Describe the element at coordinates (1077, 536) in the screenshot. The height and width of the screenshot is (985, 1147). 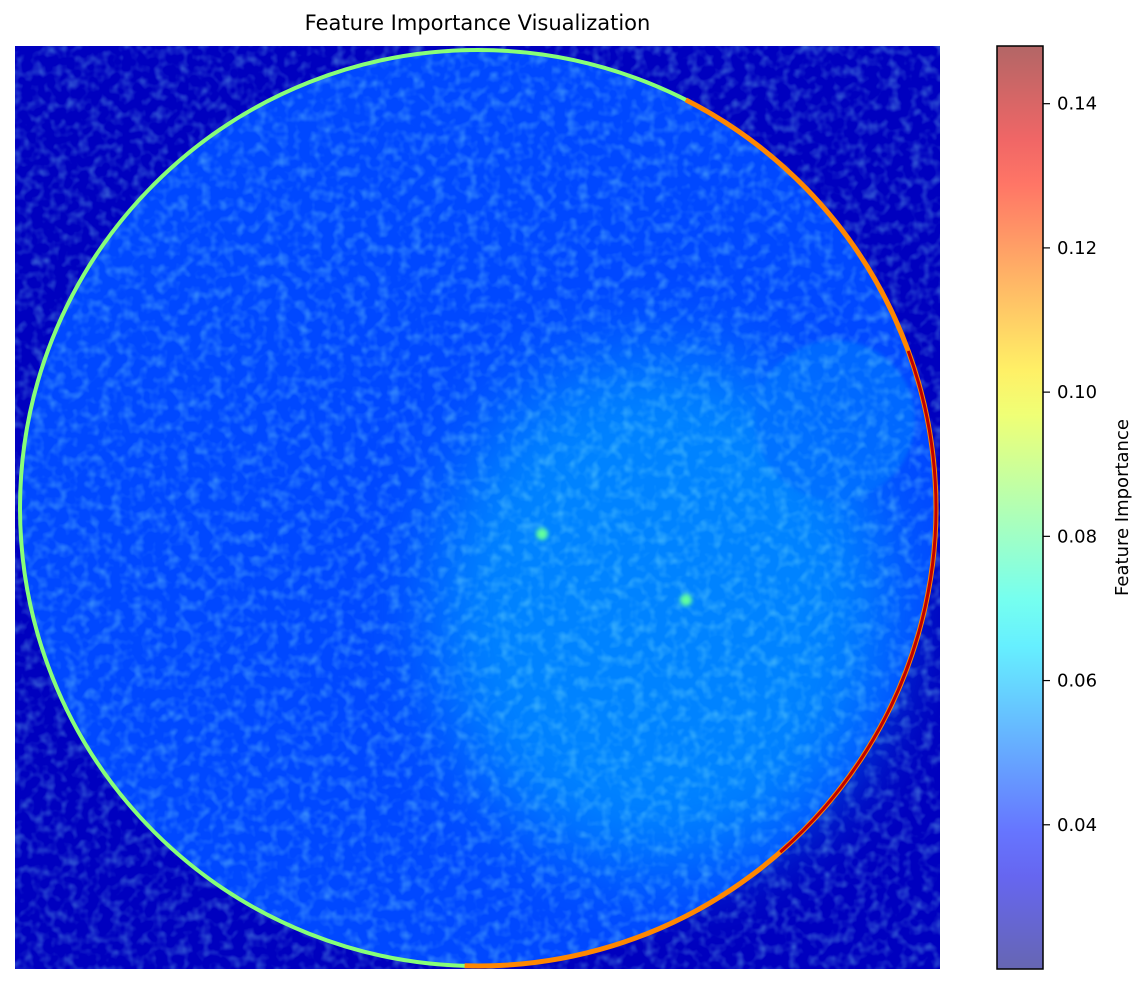
I see `colorbar-tick-label: 0.08` at that location.